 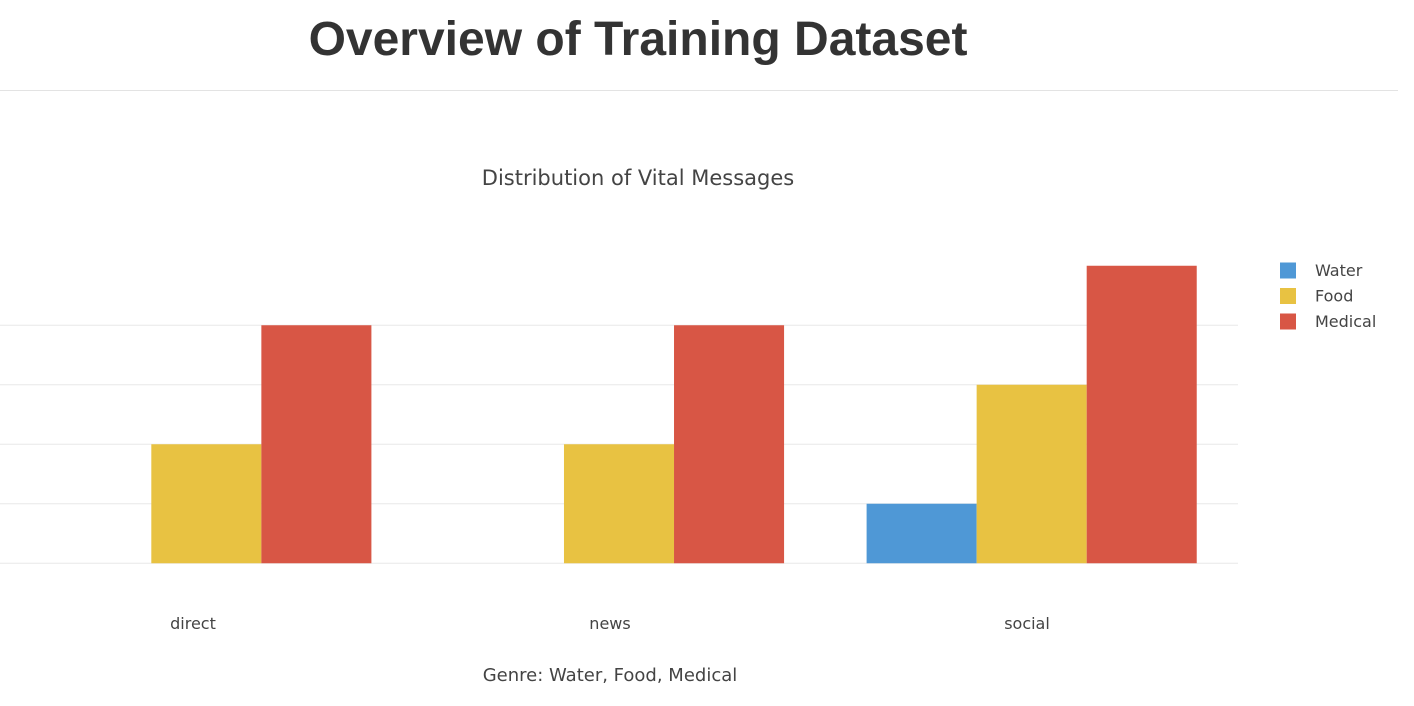 I want to click on bar-food-direct, so click(x=206, y=504).